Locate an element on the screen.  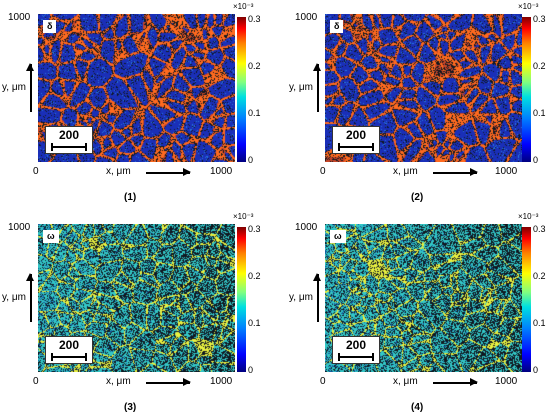
strain-map-1: δ 200 is located at coordinates (136, 88).